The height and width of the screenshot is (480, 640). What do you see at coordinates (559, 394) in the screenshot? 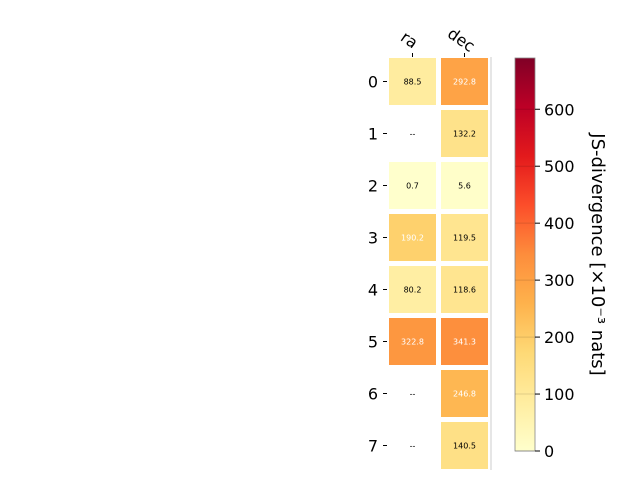
I see `colorbar-tick-label: 100` at bounding box center [559, 394].